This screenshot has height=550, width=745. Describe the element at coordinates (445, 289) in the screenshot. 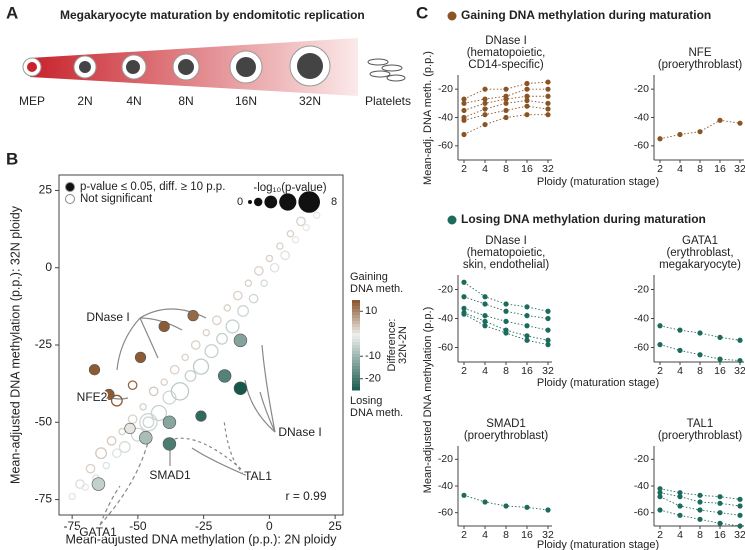

I see `y-tick-label: -20` at that location.